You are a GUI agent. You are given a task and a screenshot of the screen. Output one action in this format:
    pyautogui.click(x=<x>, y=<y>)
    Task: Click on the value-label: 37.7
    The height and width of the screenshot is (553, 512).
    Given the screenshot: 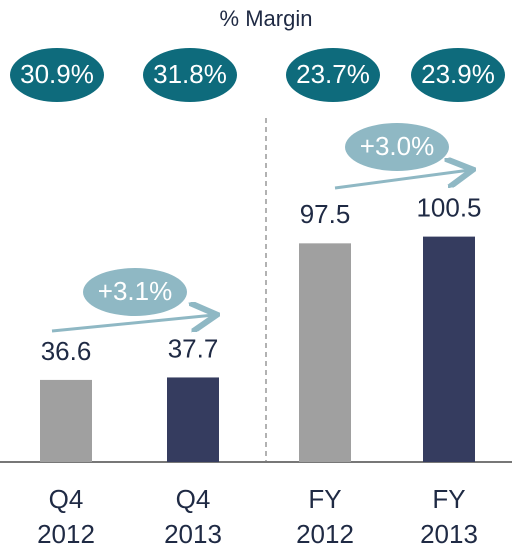 What is the action you would take?
    pyautogui.click(x=193, y=348)
    